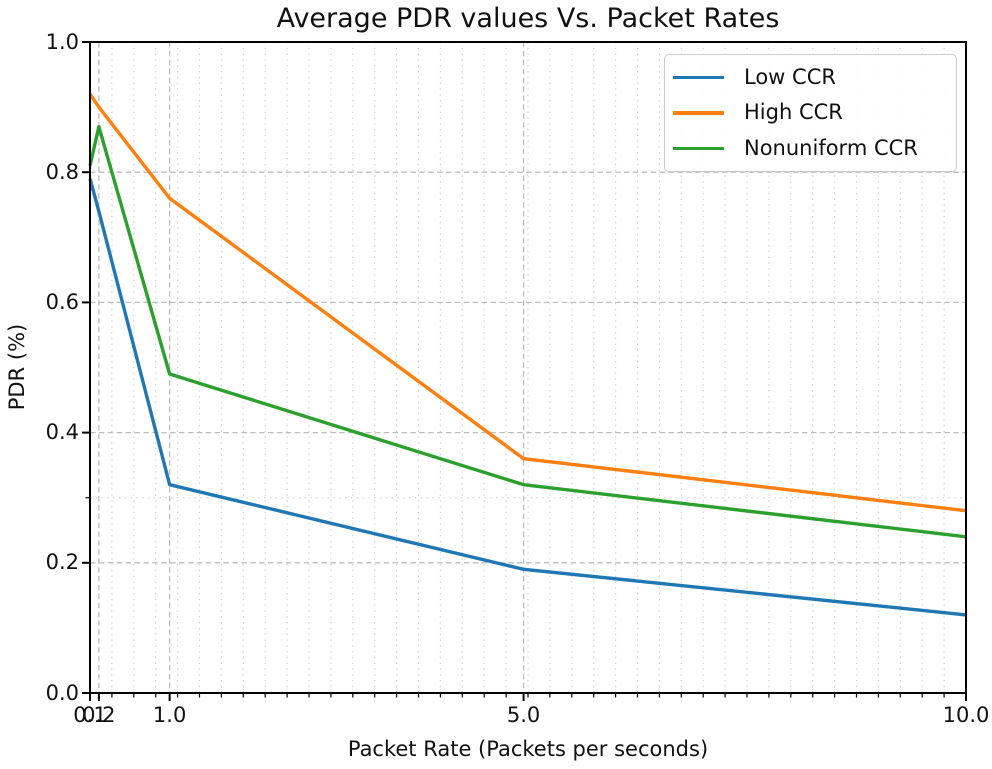 The width and height of the screenshot is (992, 769). What do you see at coordinates (966, 715) in the screenshot?
I see `x-tick-label: 10.0` at bounding box center [966, 715].